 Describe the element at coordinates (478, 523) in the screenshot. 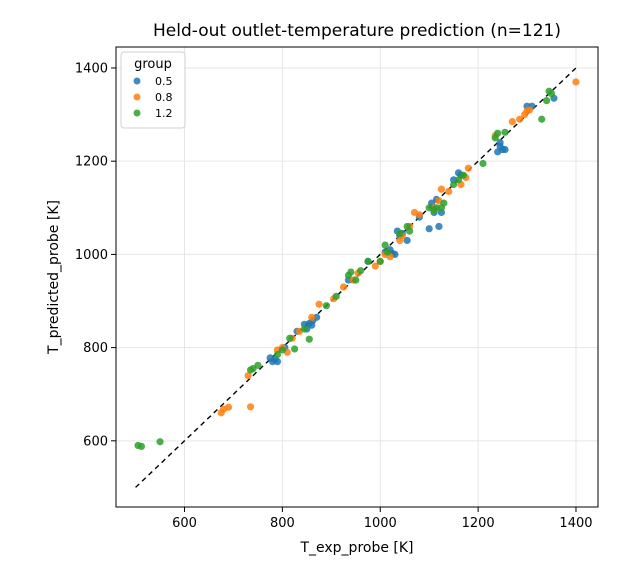

I see `x-tick-label: 1200` at that location.